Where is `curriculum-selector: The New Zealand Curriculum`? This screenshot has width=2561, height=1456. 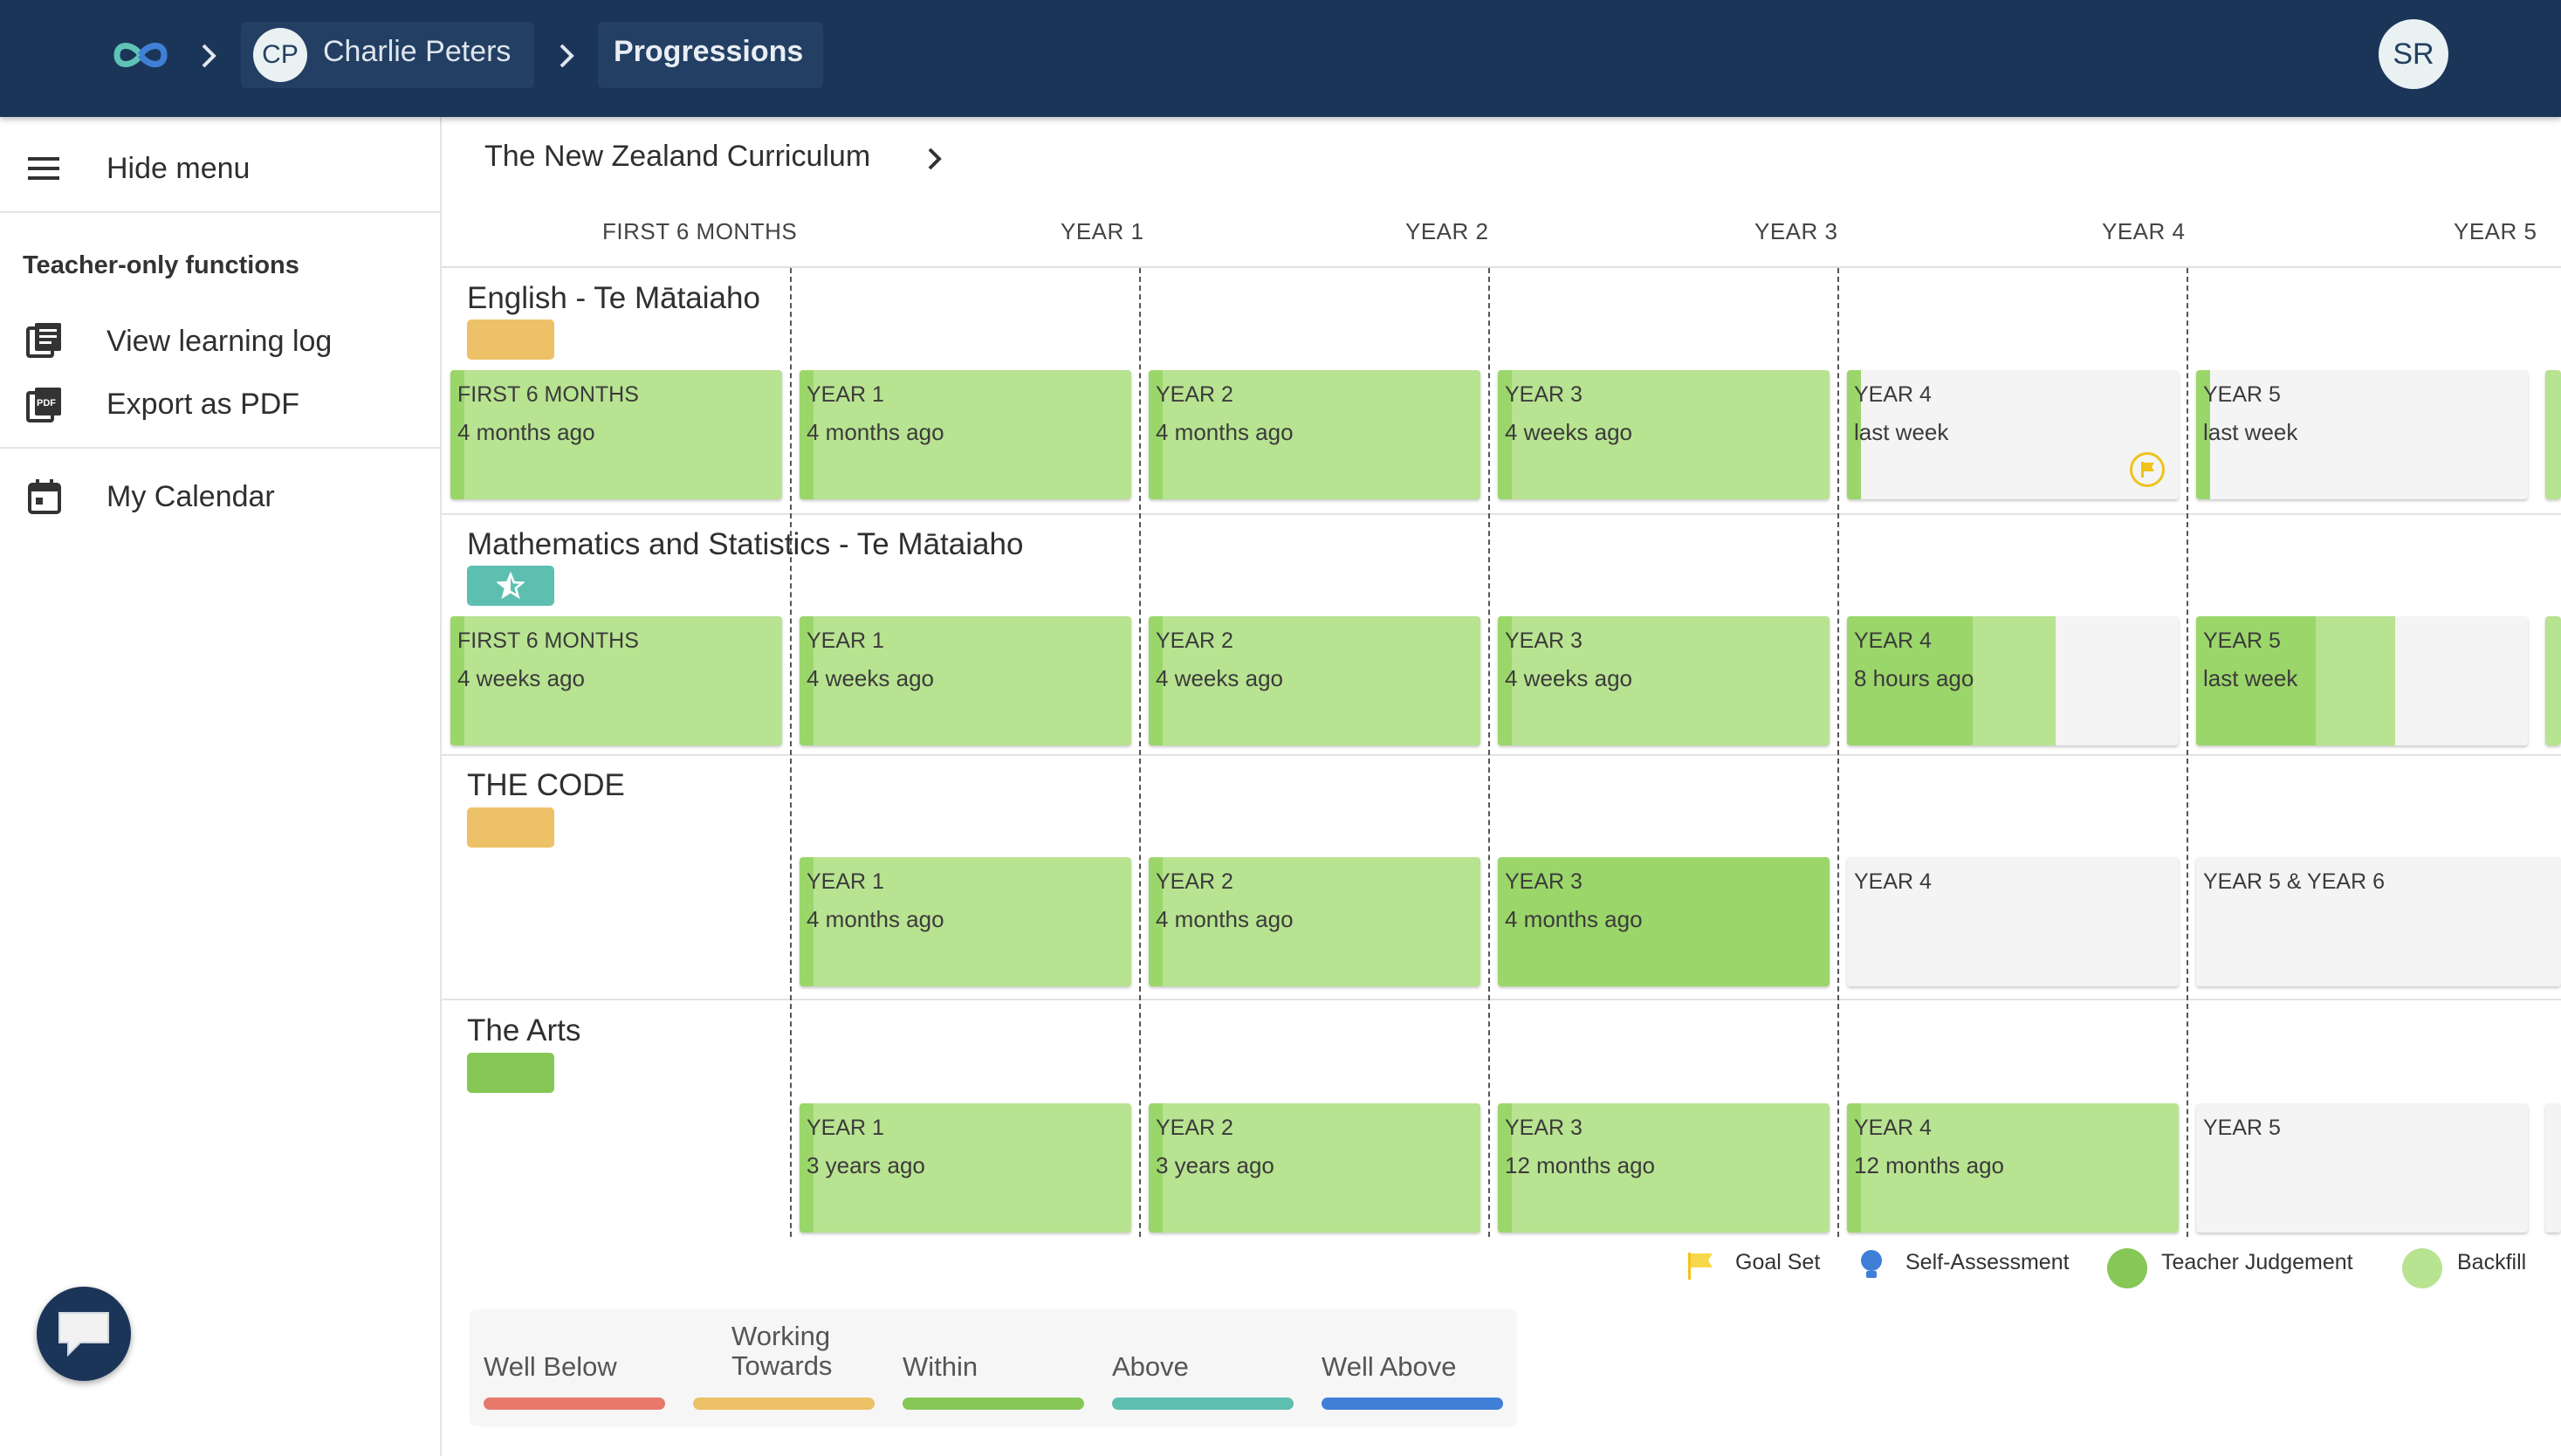
curriculum-selector: The New Zealand Curriculum is located at coordinates (677, 156).